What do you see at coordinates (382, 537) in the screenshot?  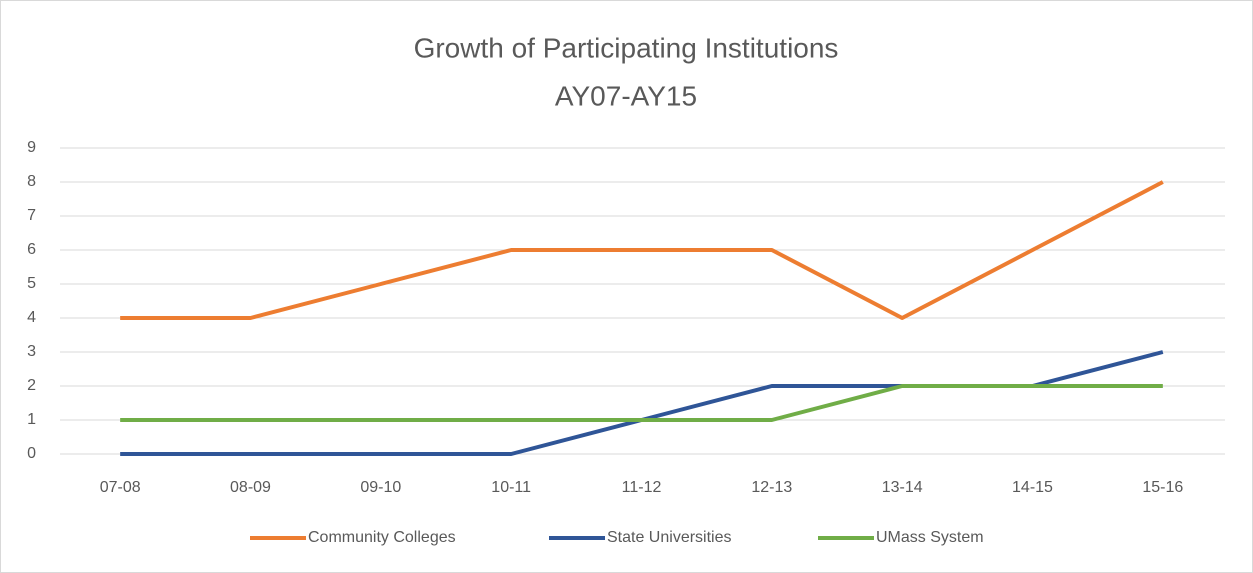 I see `legend-label: Community Colleges` at bounding box center [382, 537].